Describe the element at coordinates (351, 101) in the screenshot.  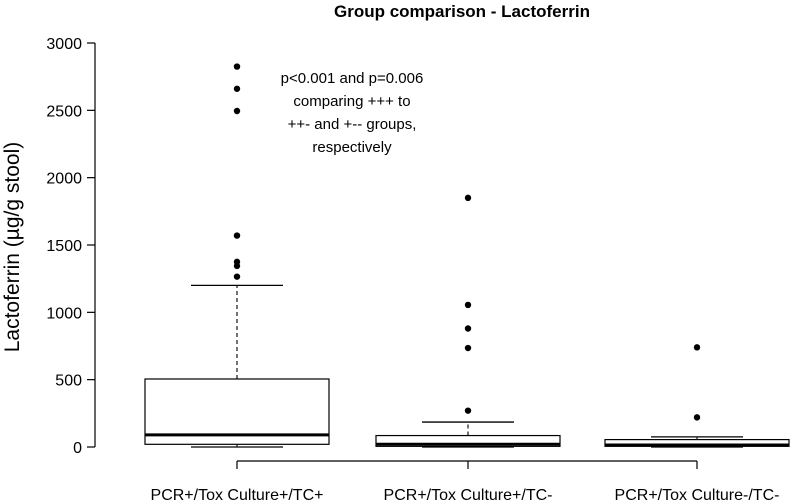
I see `annotation-line: comparing +++ to` at that location.